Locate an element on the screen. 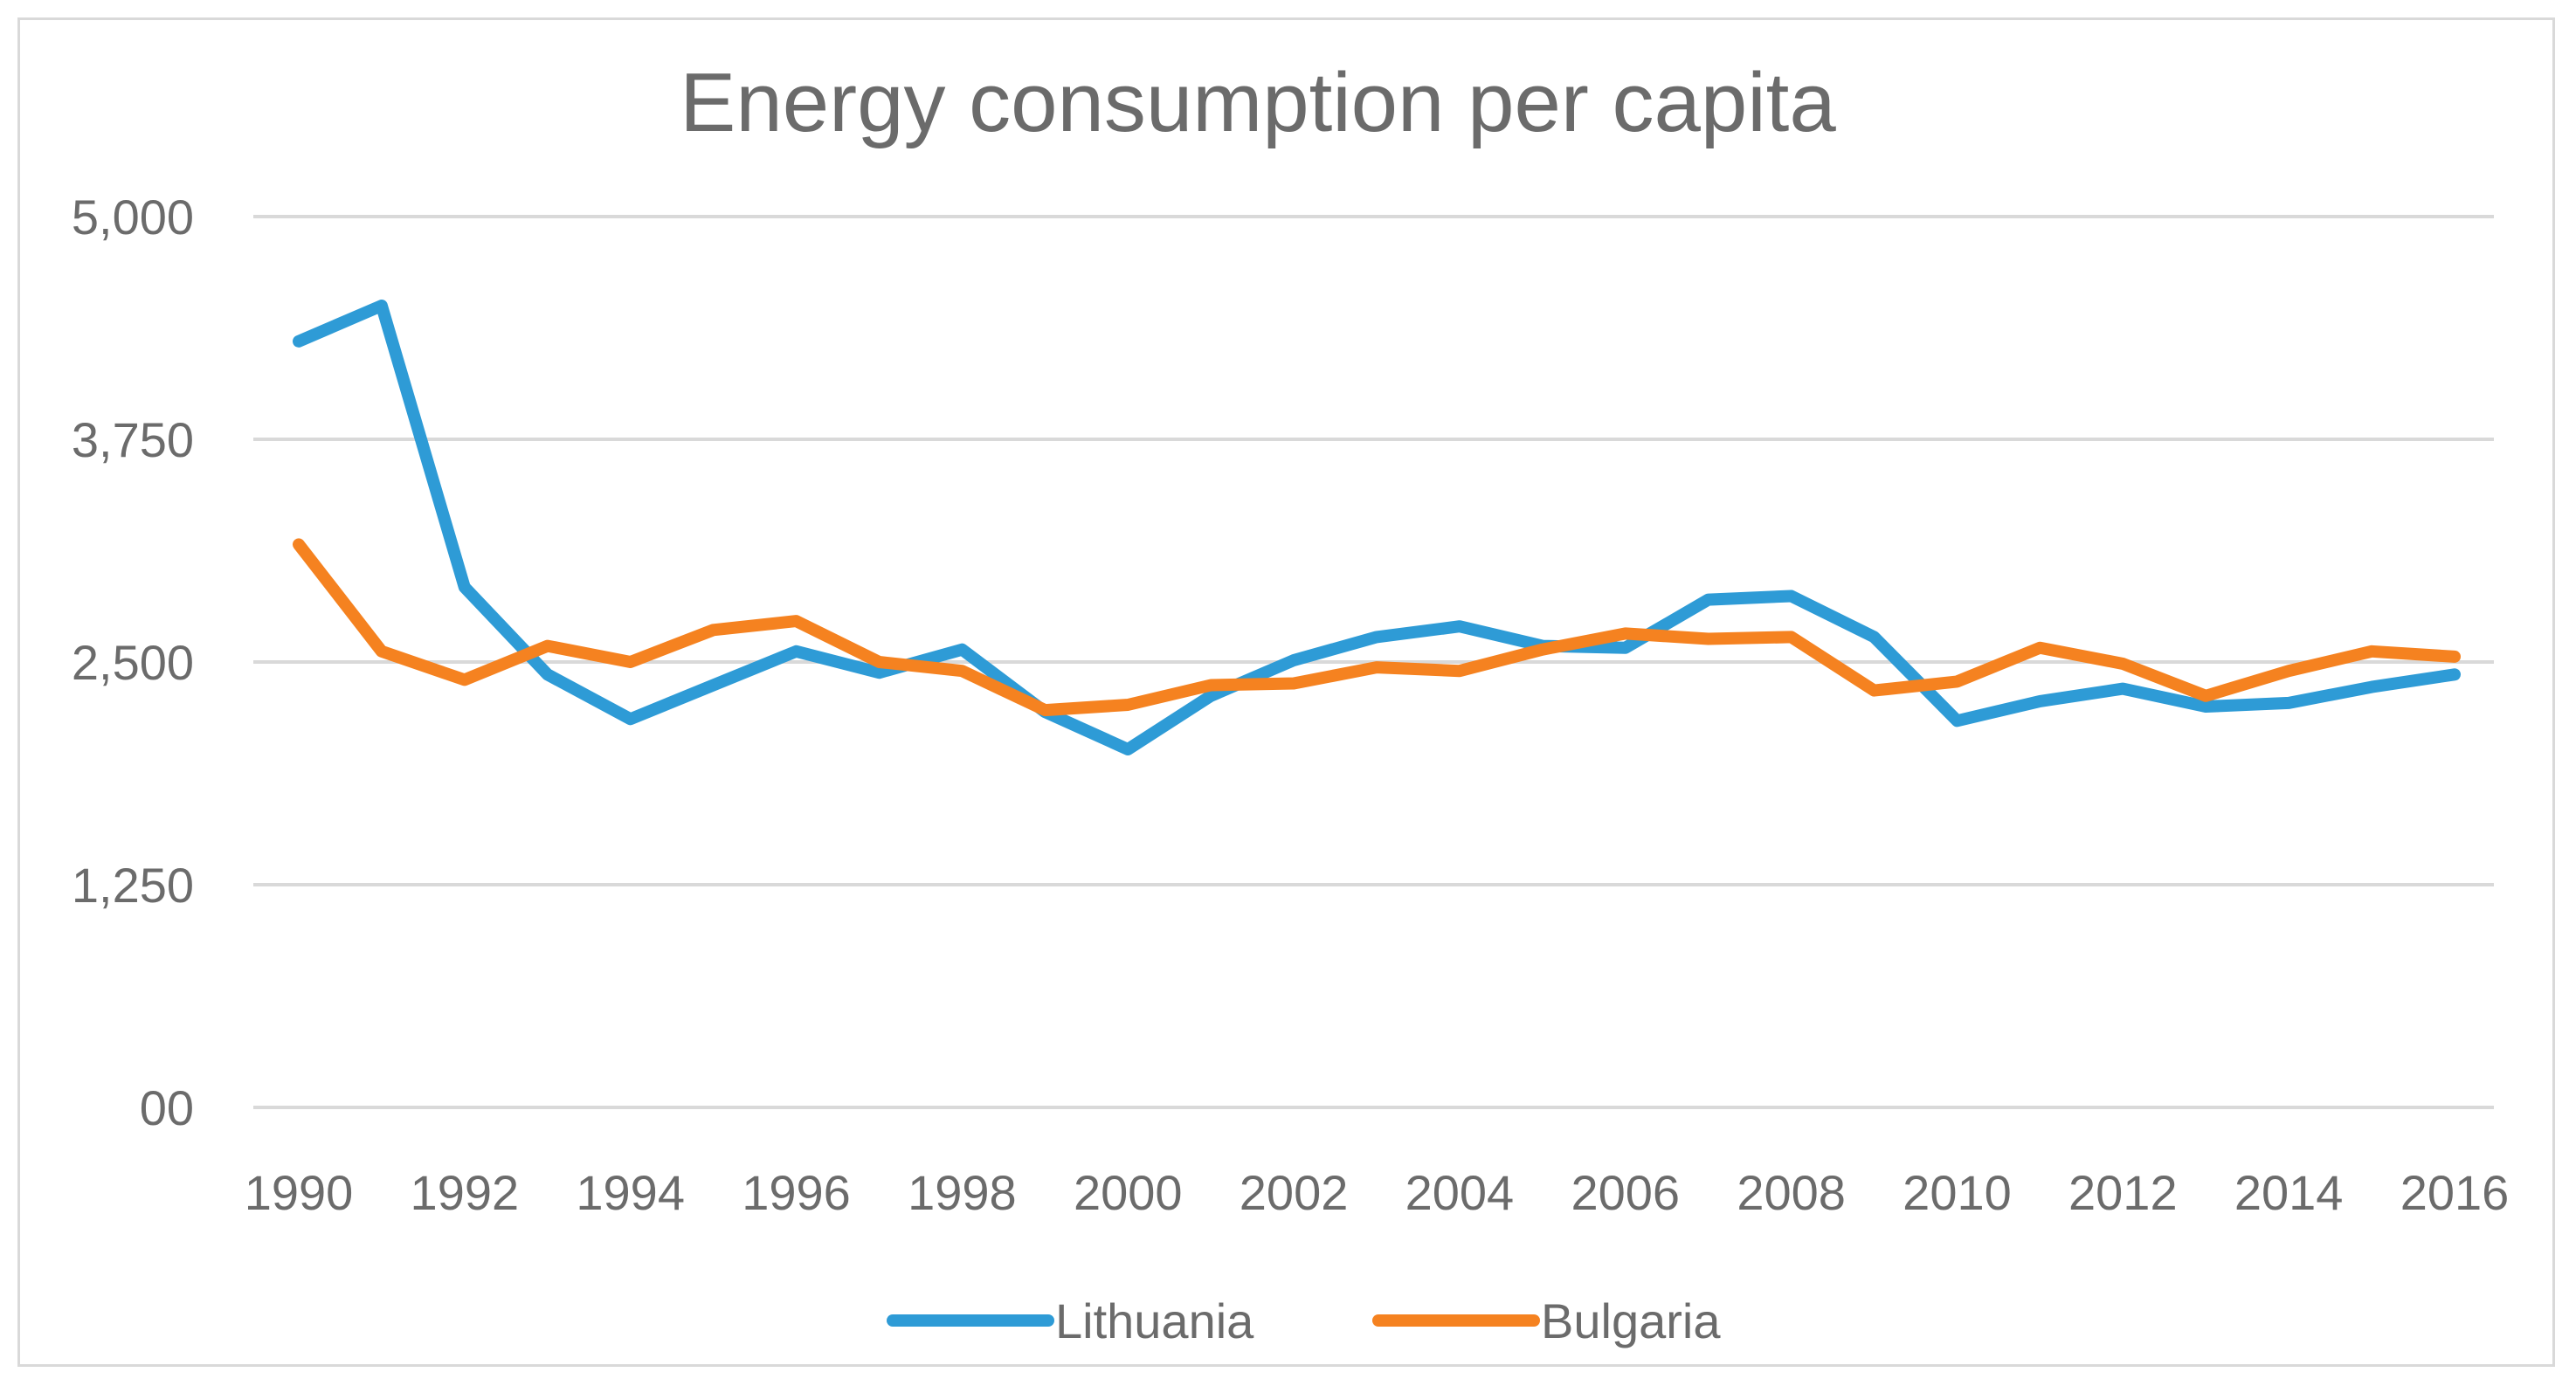  data-point-lithuania-1994 is located at coordinates (630, 719).